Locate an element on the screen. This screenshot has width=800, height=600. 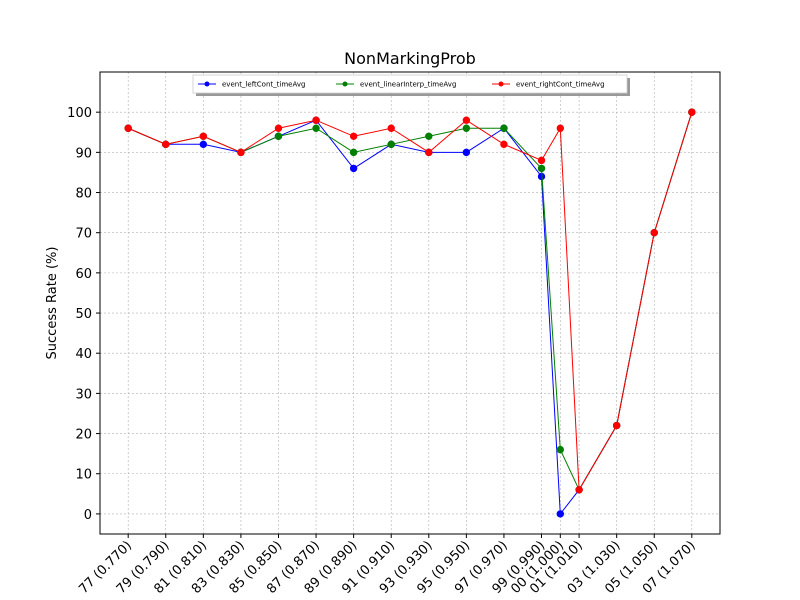
y-axis: 0 10 20 30 40 50 60 70 80 90 100 is located at coordinates (83, 314).